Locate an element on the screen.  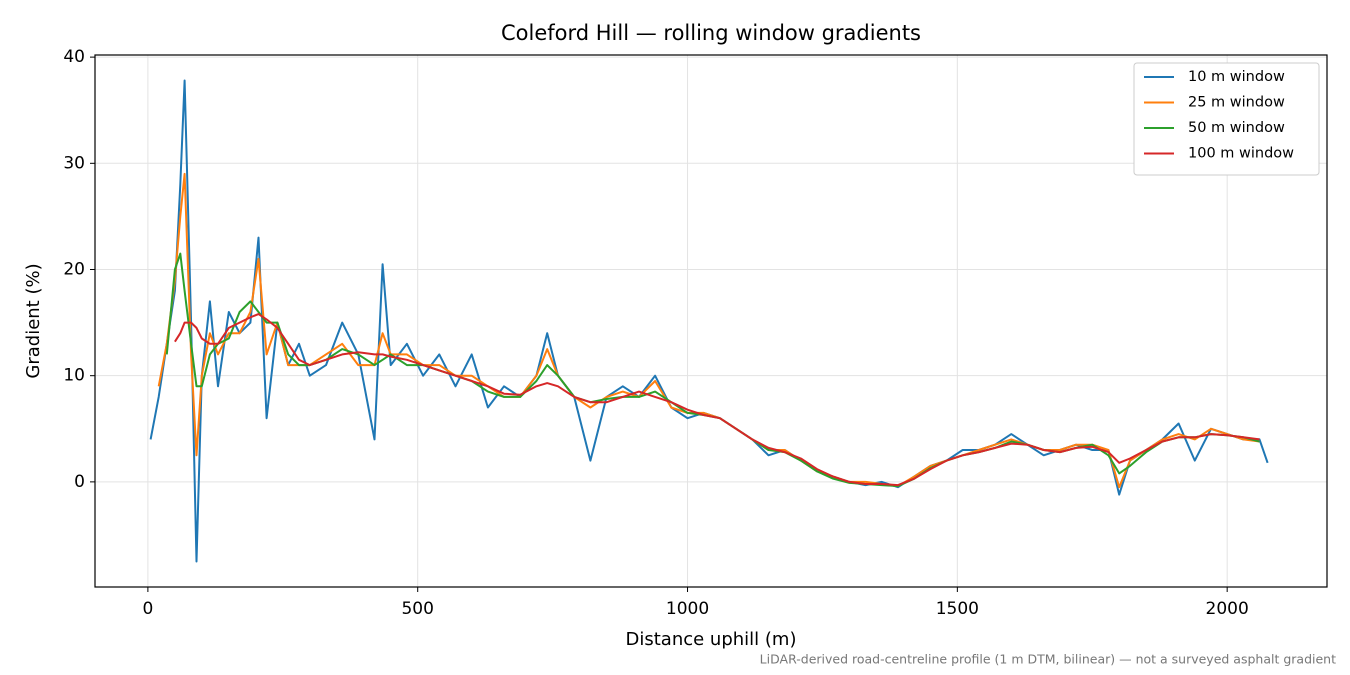
y-tick-label: 10 is located at coordinates (74, 376).